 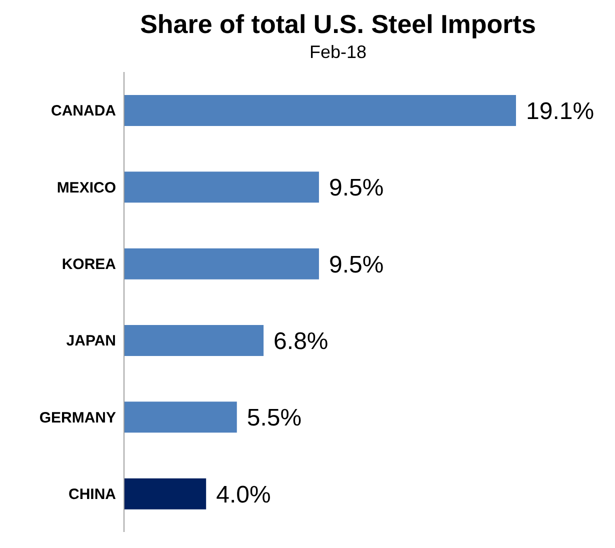 I want to click on y-tick-label: MEXICO, so click(x=86, y=187).